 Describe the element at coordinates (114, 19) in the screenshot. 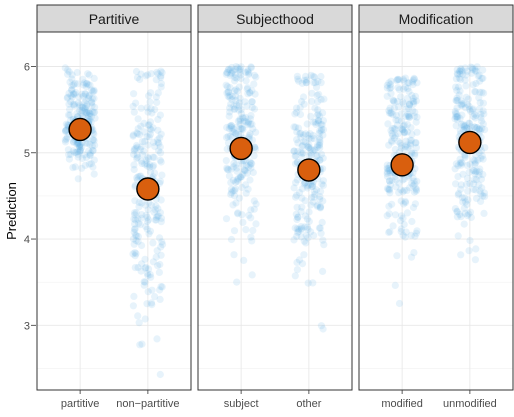

I see `facet-title: Partitive` at that location.